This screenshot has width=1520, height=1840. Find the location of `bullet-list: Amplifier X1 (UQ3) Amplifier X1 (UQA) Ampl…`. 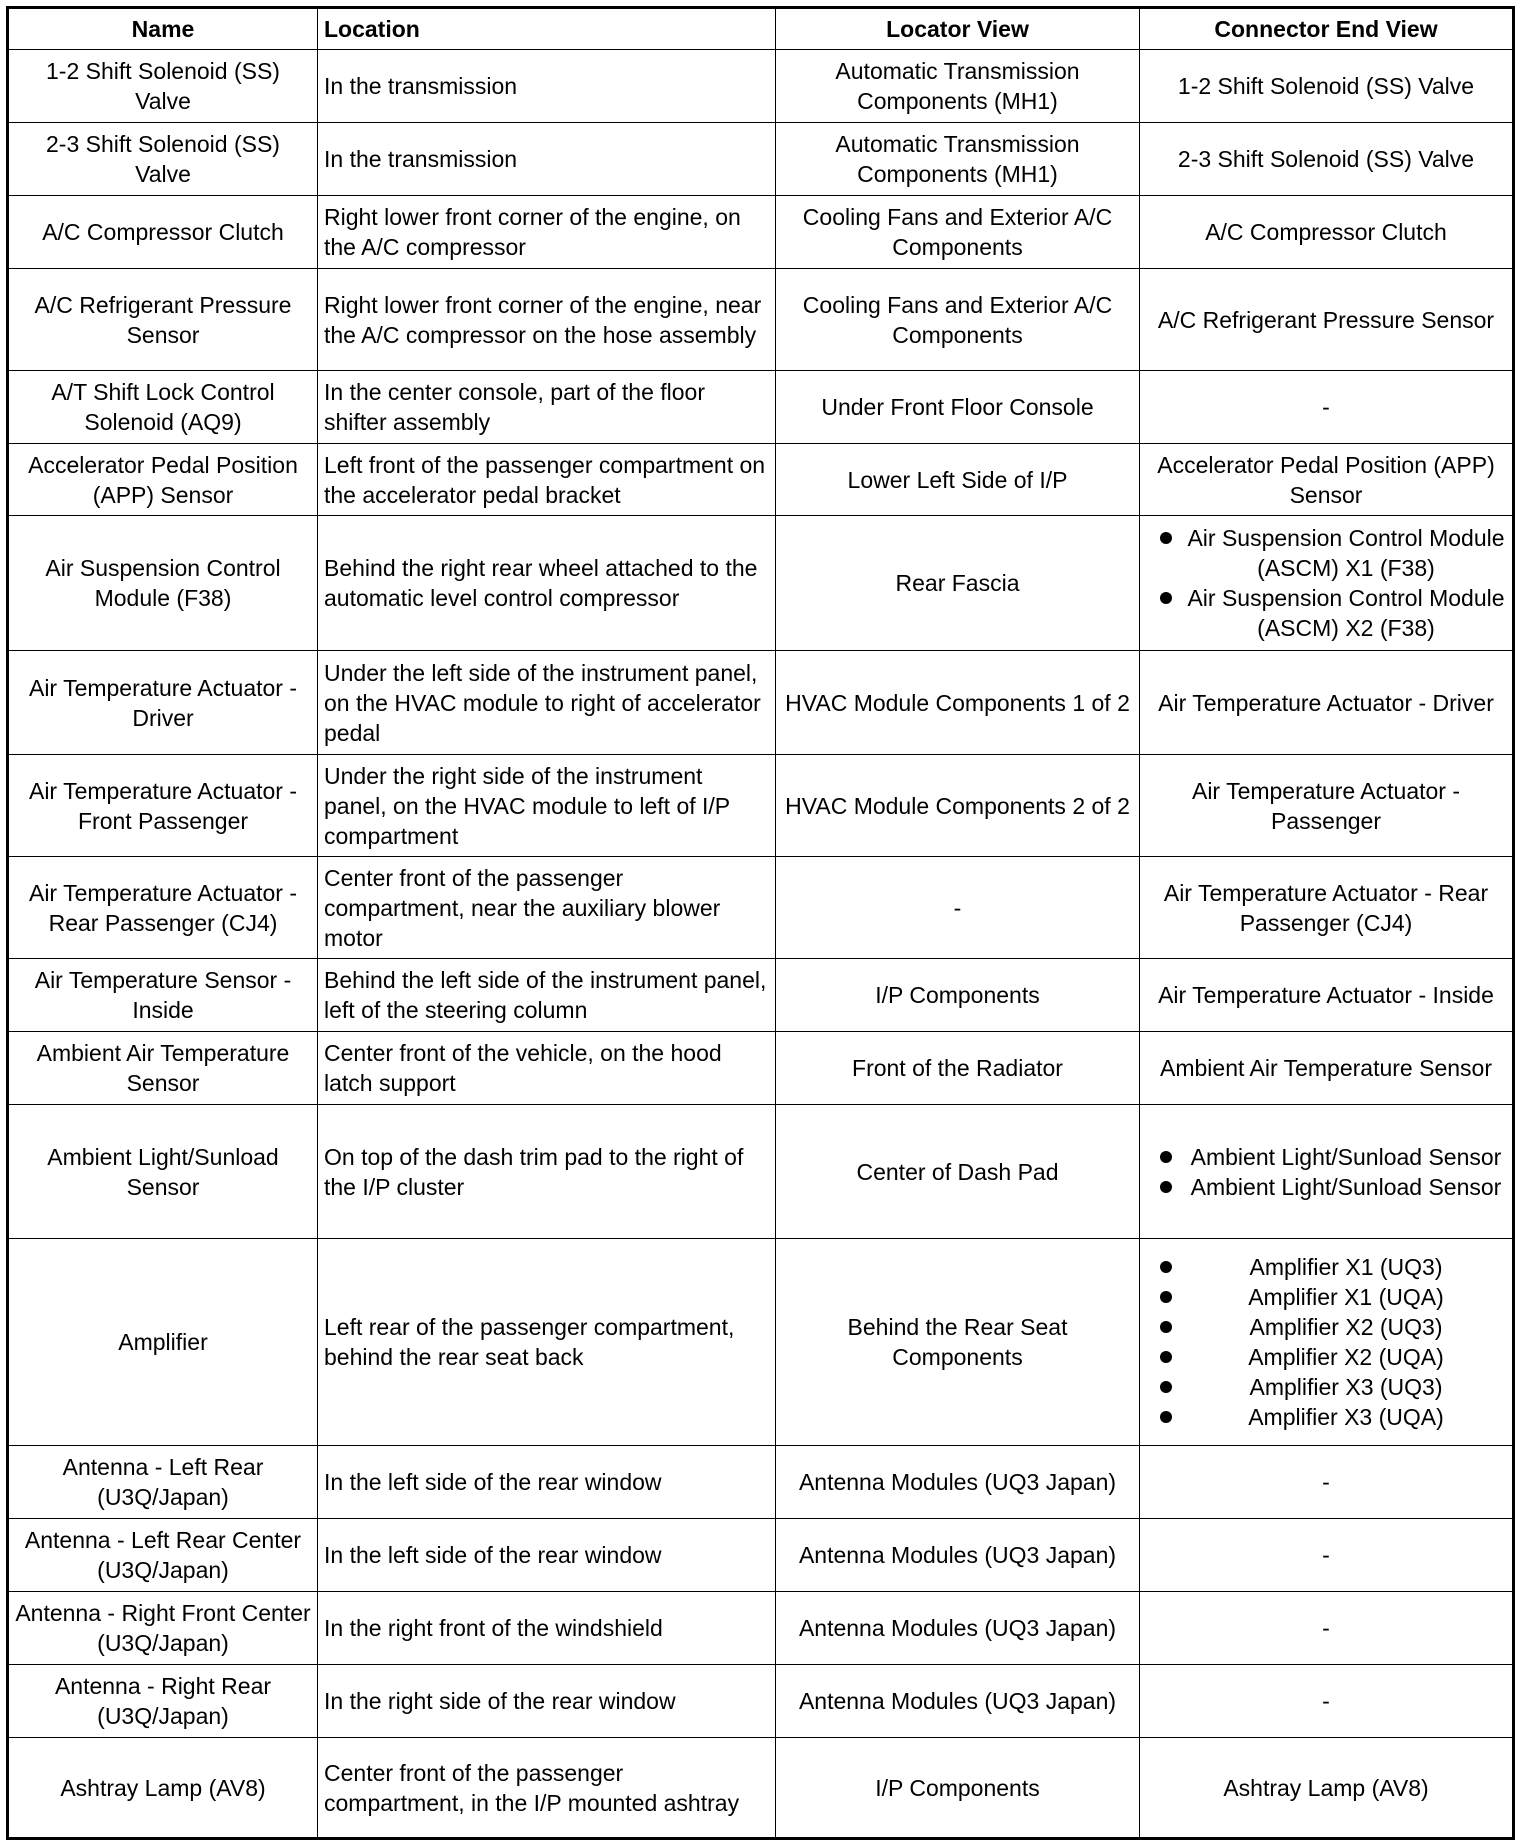

bullet-list: Amplifier X1 (UQ3) Amplifier X1 (UQA) Ampl… is located at coordinates (1326, 1342).